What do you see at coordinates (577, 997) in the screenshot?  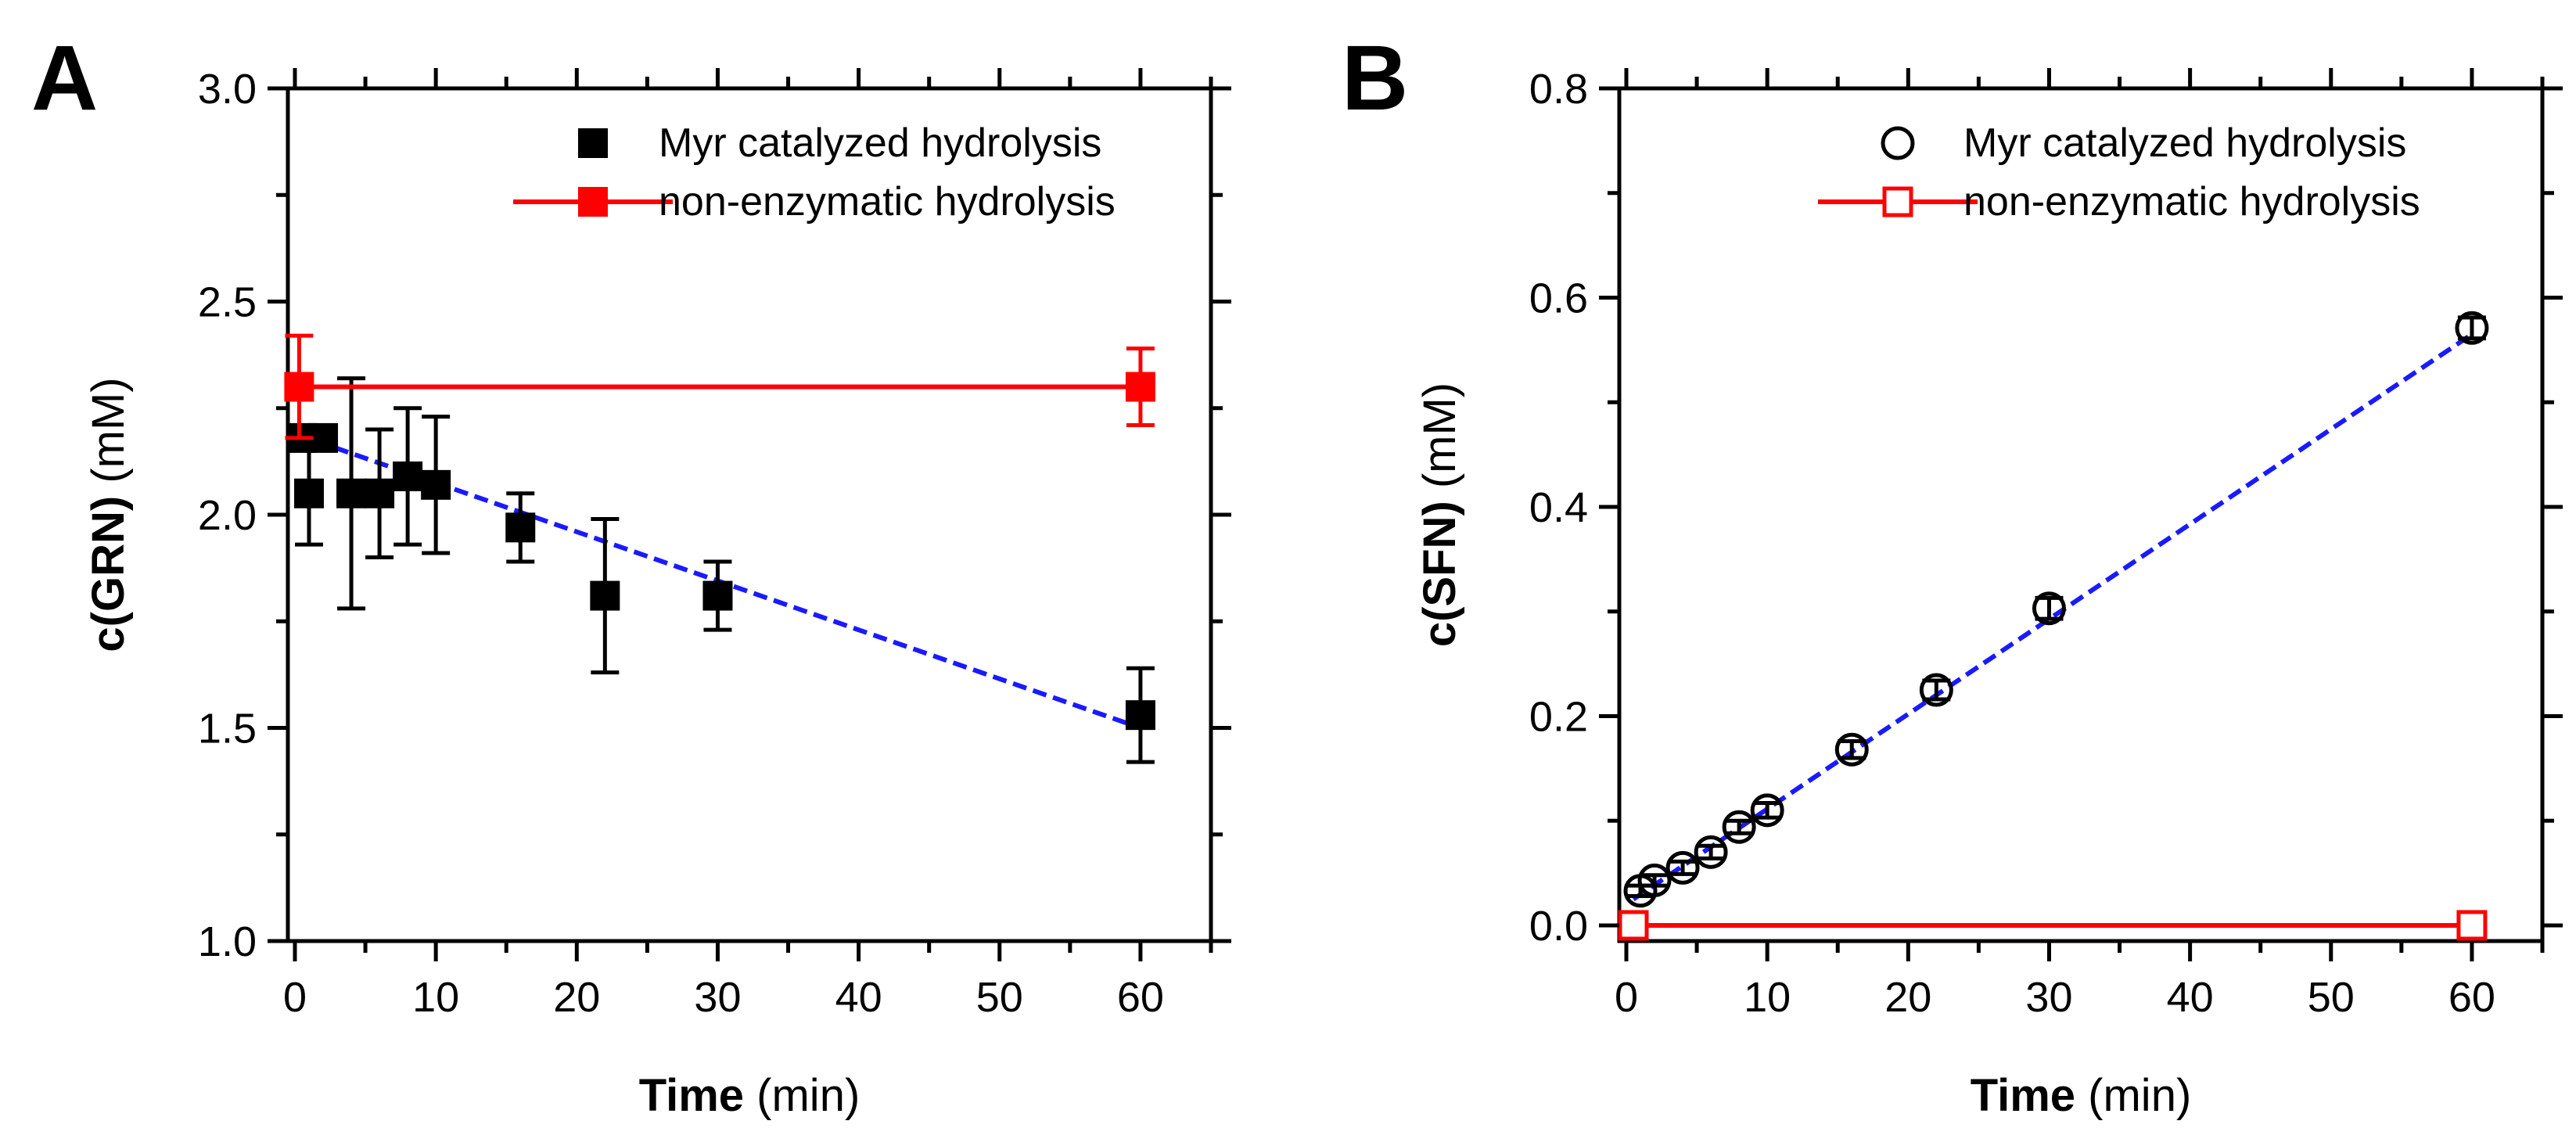 I see `panel-a-xtick-label: 20` at bounding box center [577, 997].